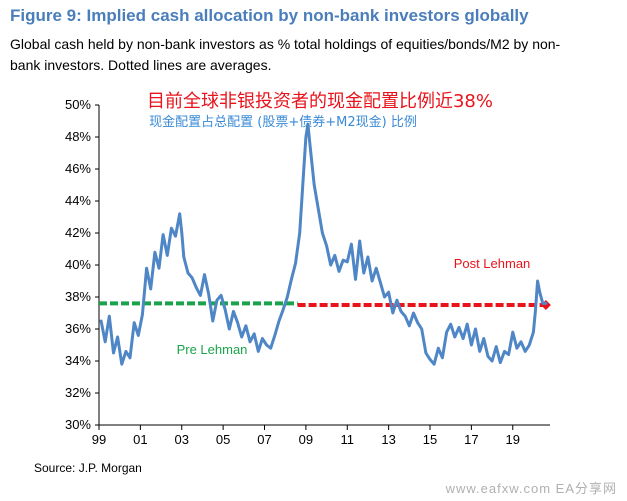 This screenshot has height=501, width=627. I want to click on y-tick-label: 30%, so click(78, 424).